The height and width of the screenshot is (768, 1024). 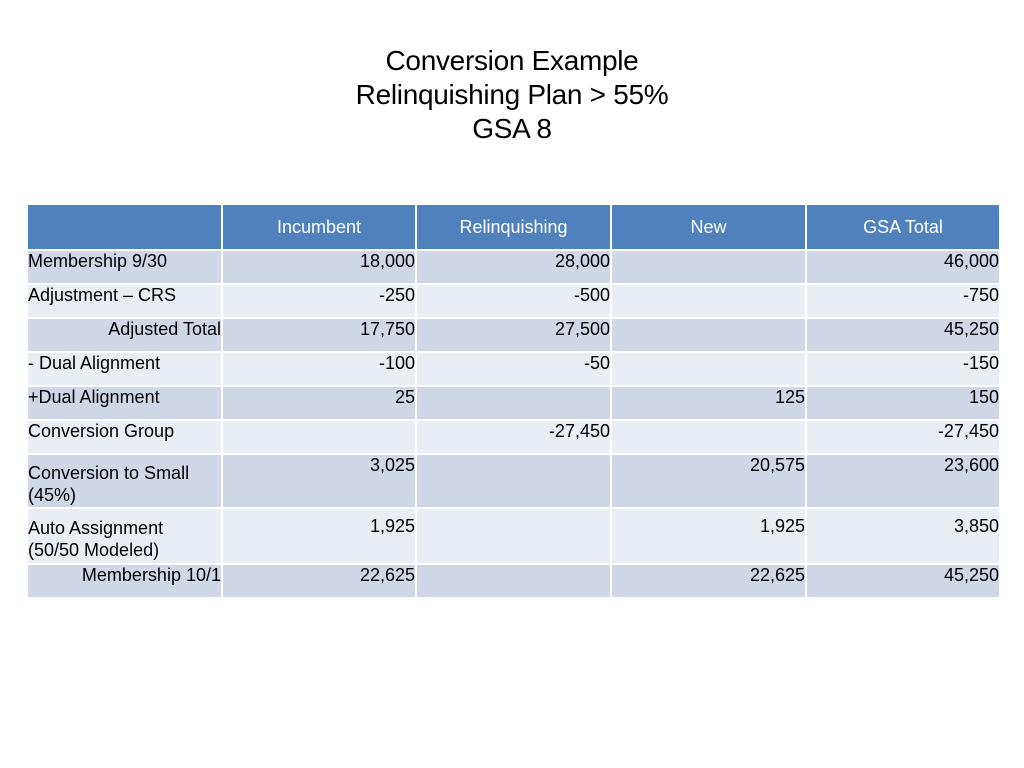 What do you see at coordinates (903, 481) in the screenshot?
I see `cell-gsa-total: 23,600` at bounding box center [903, 481].